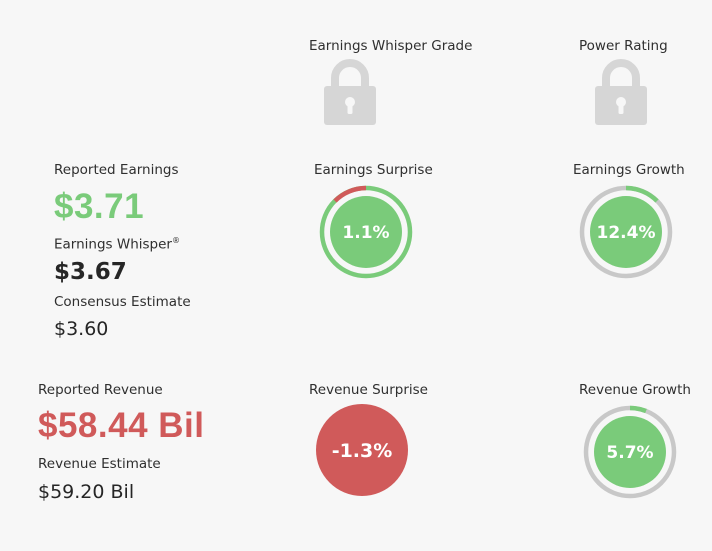 This screenshot has height=551, width=712. Describe the element at coordinates (176, 240) in the screenshot. I see `registered-mark: ®` at that location.